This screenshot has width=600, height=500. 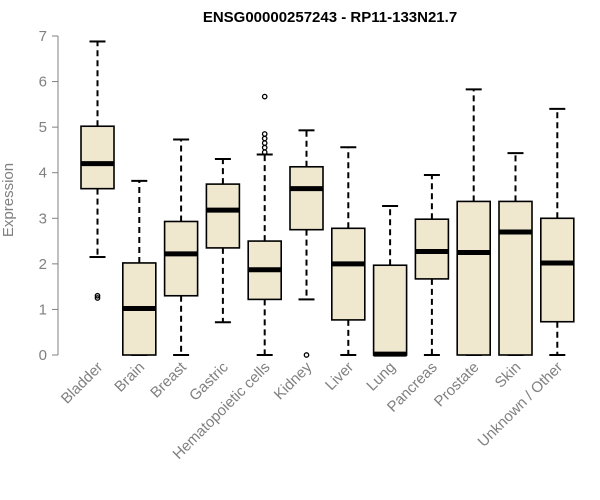 What do you see at coordinates (43, 264) in the screenshot?
I see `y-tick-label: 2` at bounding box center [43, 264].